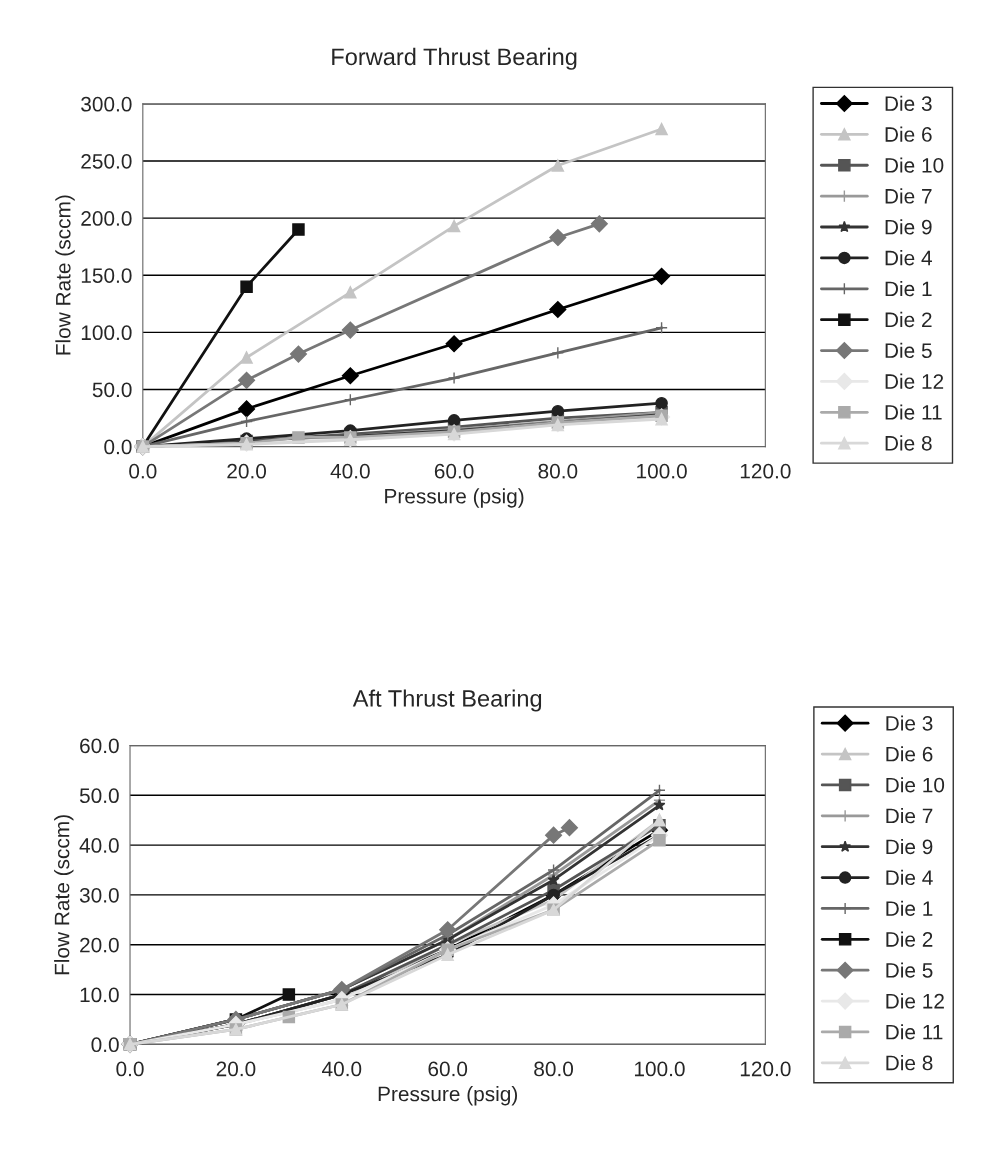 This screenshot has width=985, height=1154. Describe the element at coordinates (454, 58) in the screenshot. I see `chart-title: Forward Thrust Bearing` at that location.